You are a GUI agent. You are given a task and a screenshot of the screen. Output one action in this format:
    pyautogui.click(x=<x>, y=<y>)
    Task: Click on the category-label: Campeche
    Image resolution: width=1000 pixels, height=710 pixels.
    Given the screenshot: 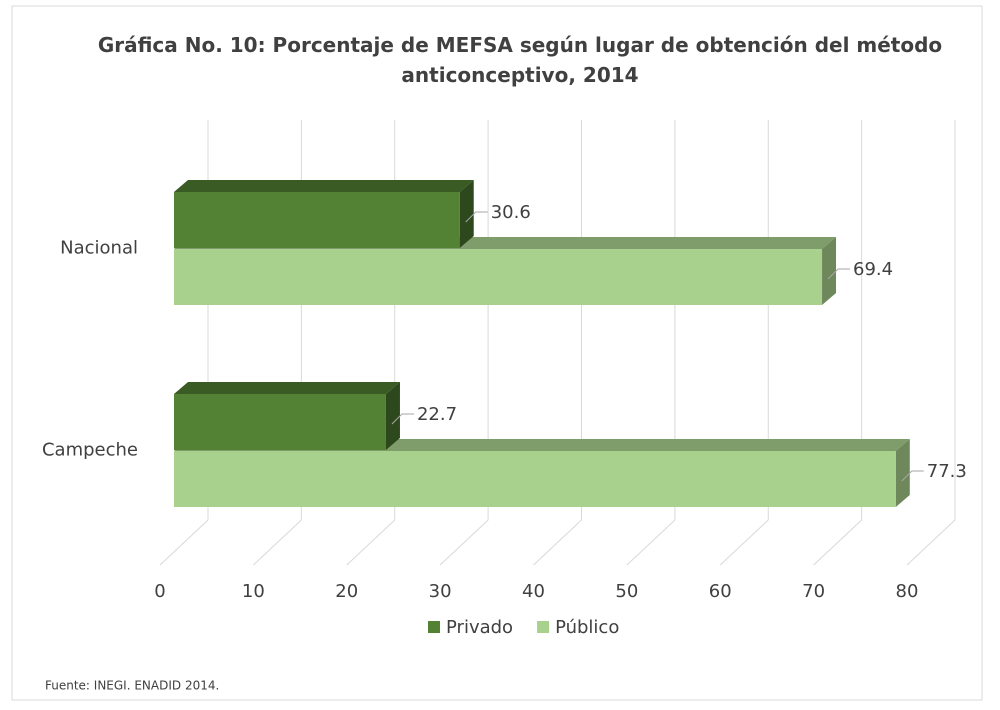 What is the action you would take?
    pyautogui.click(x=90, y=450)
    